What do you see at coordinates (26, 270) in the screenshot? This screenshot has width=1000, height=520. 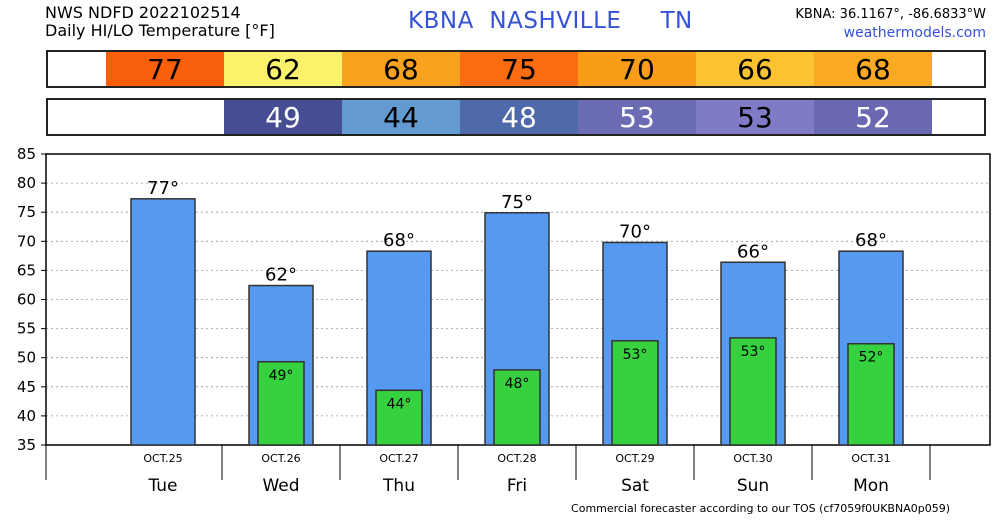 I see `y-tick-label: 65` at bounding box center [26, 270].